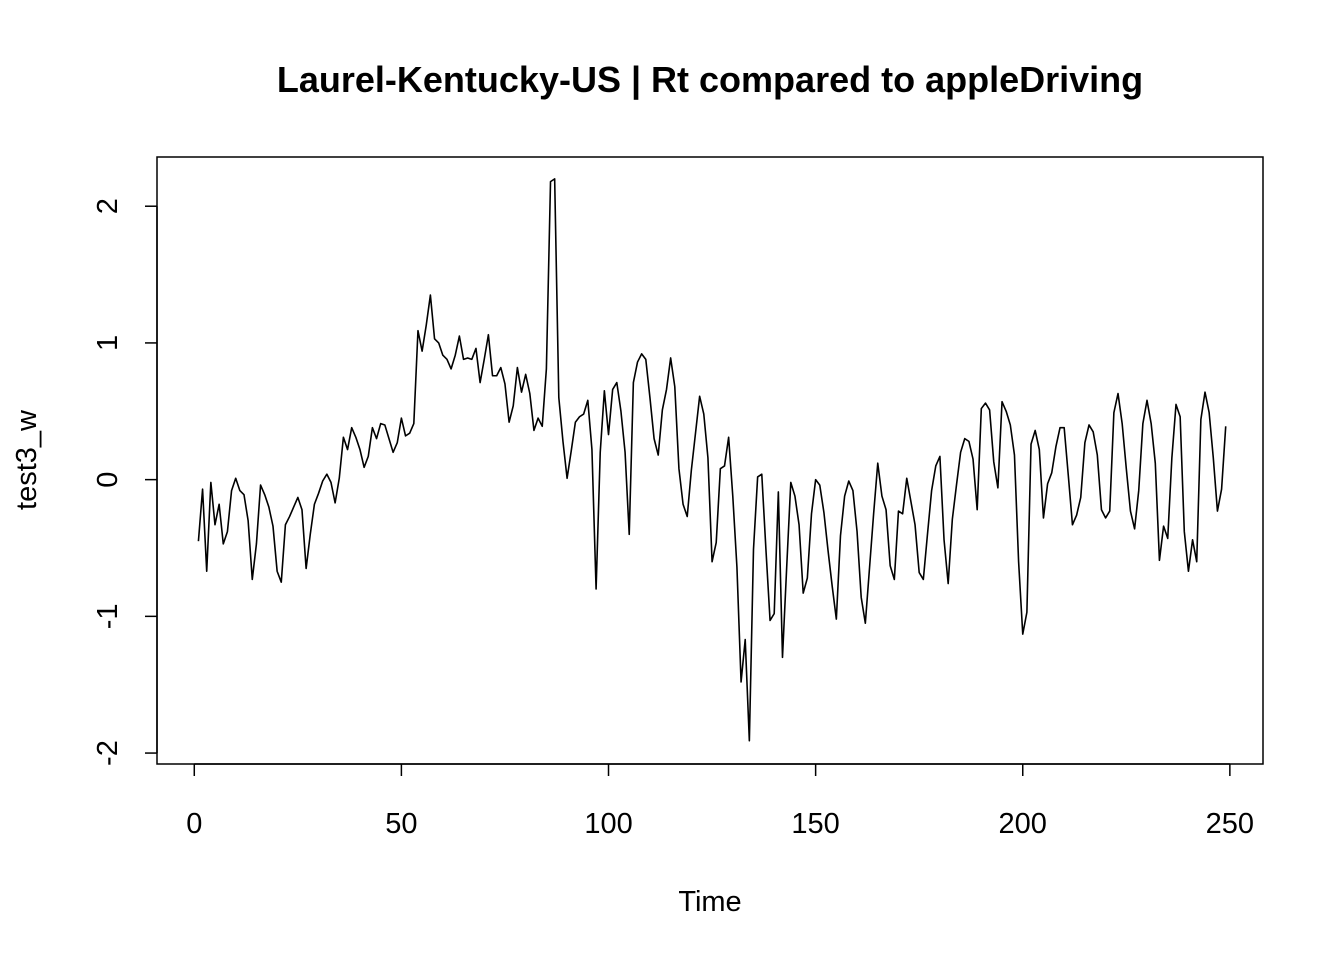  What do you see at coordinates (720, 801) in the screenshot?
I see `x-axis: 0 50 100 150 200 250` at bounding box center [720, 801].